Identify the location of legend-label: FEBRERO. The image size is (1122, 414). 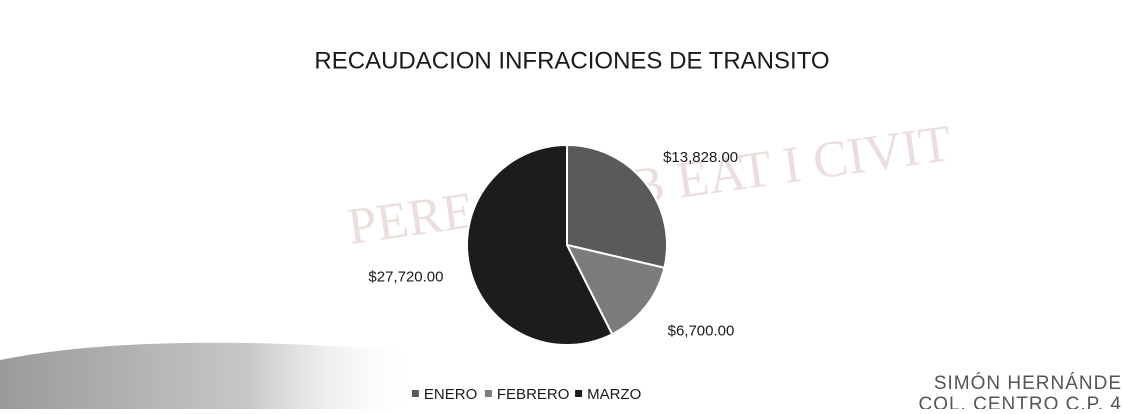
(533, 394).